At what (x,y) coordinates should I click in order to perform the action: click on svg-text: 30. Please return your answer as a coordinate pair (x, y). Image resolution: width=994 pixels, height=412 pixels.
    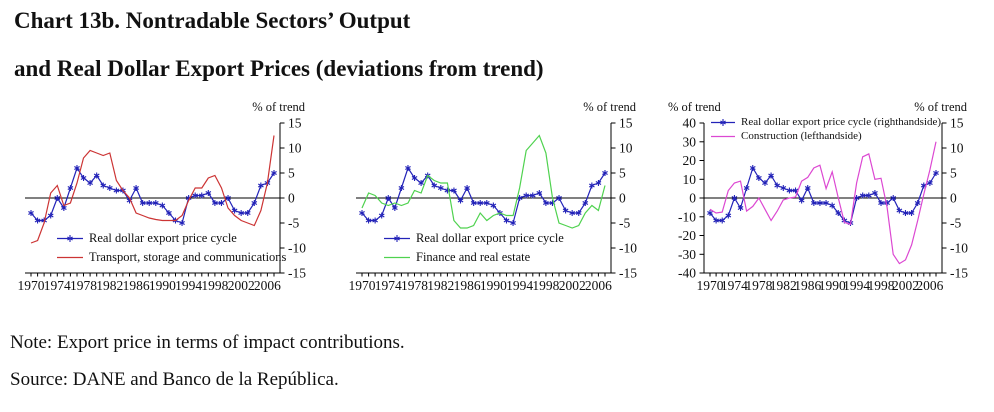
    Looking at the image, I should click on (690, 141).